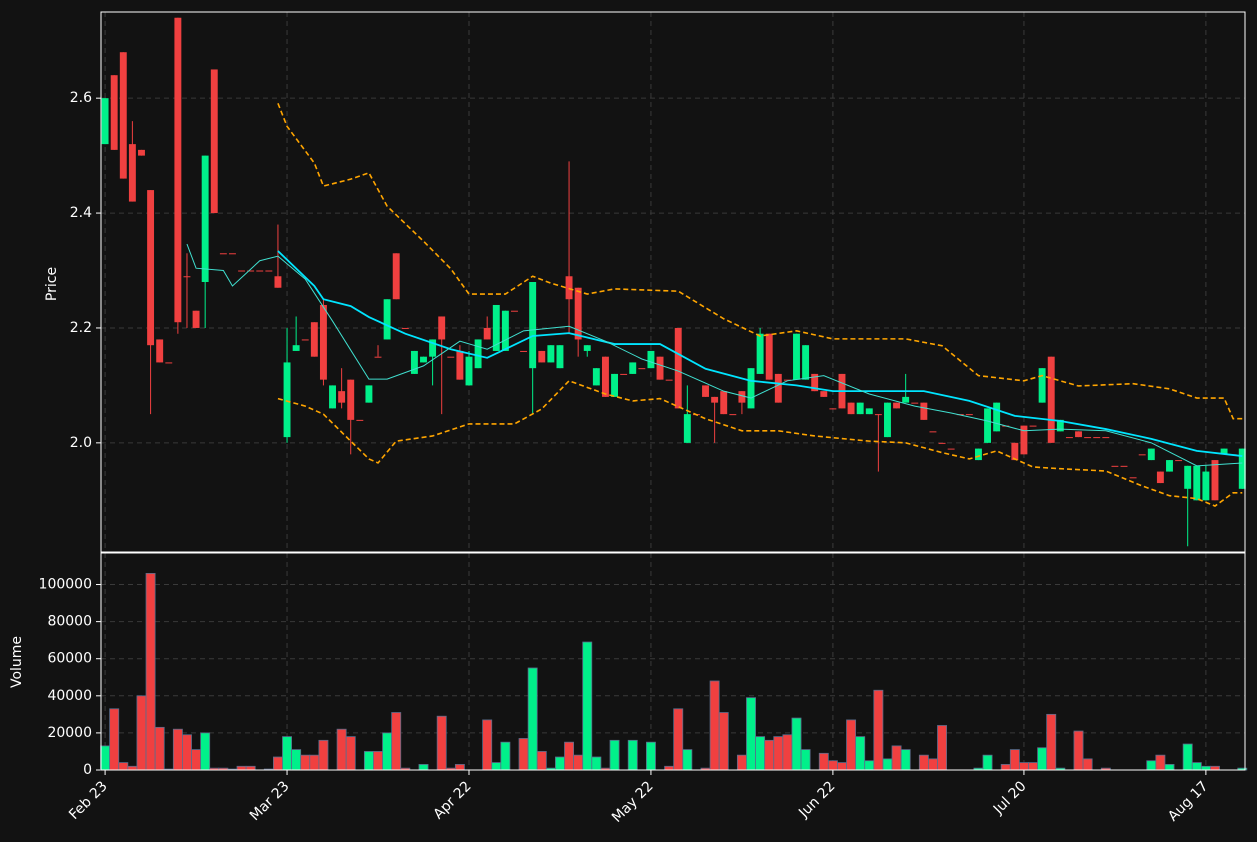 This screenshot has height=842, width=1257. Describe the element at coordinates (69, 696) in the screenshot. I see `y-tick-label: 40000` at that location.